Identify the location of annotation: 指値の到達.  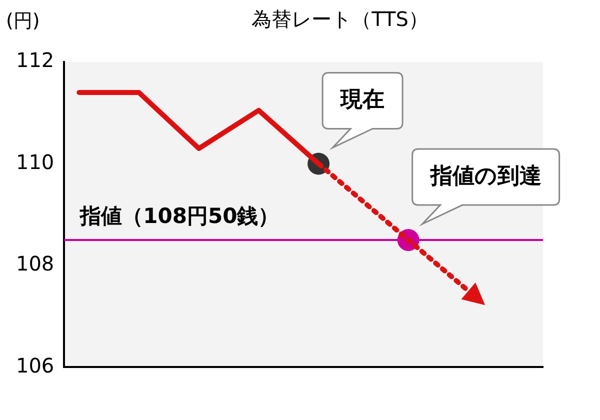
(485, 176).